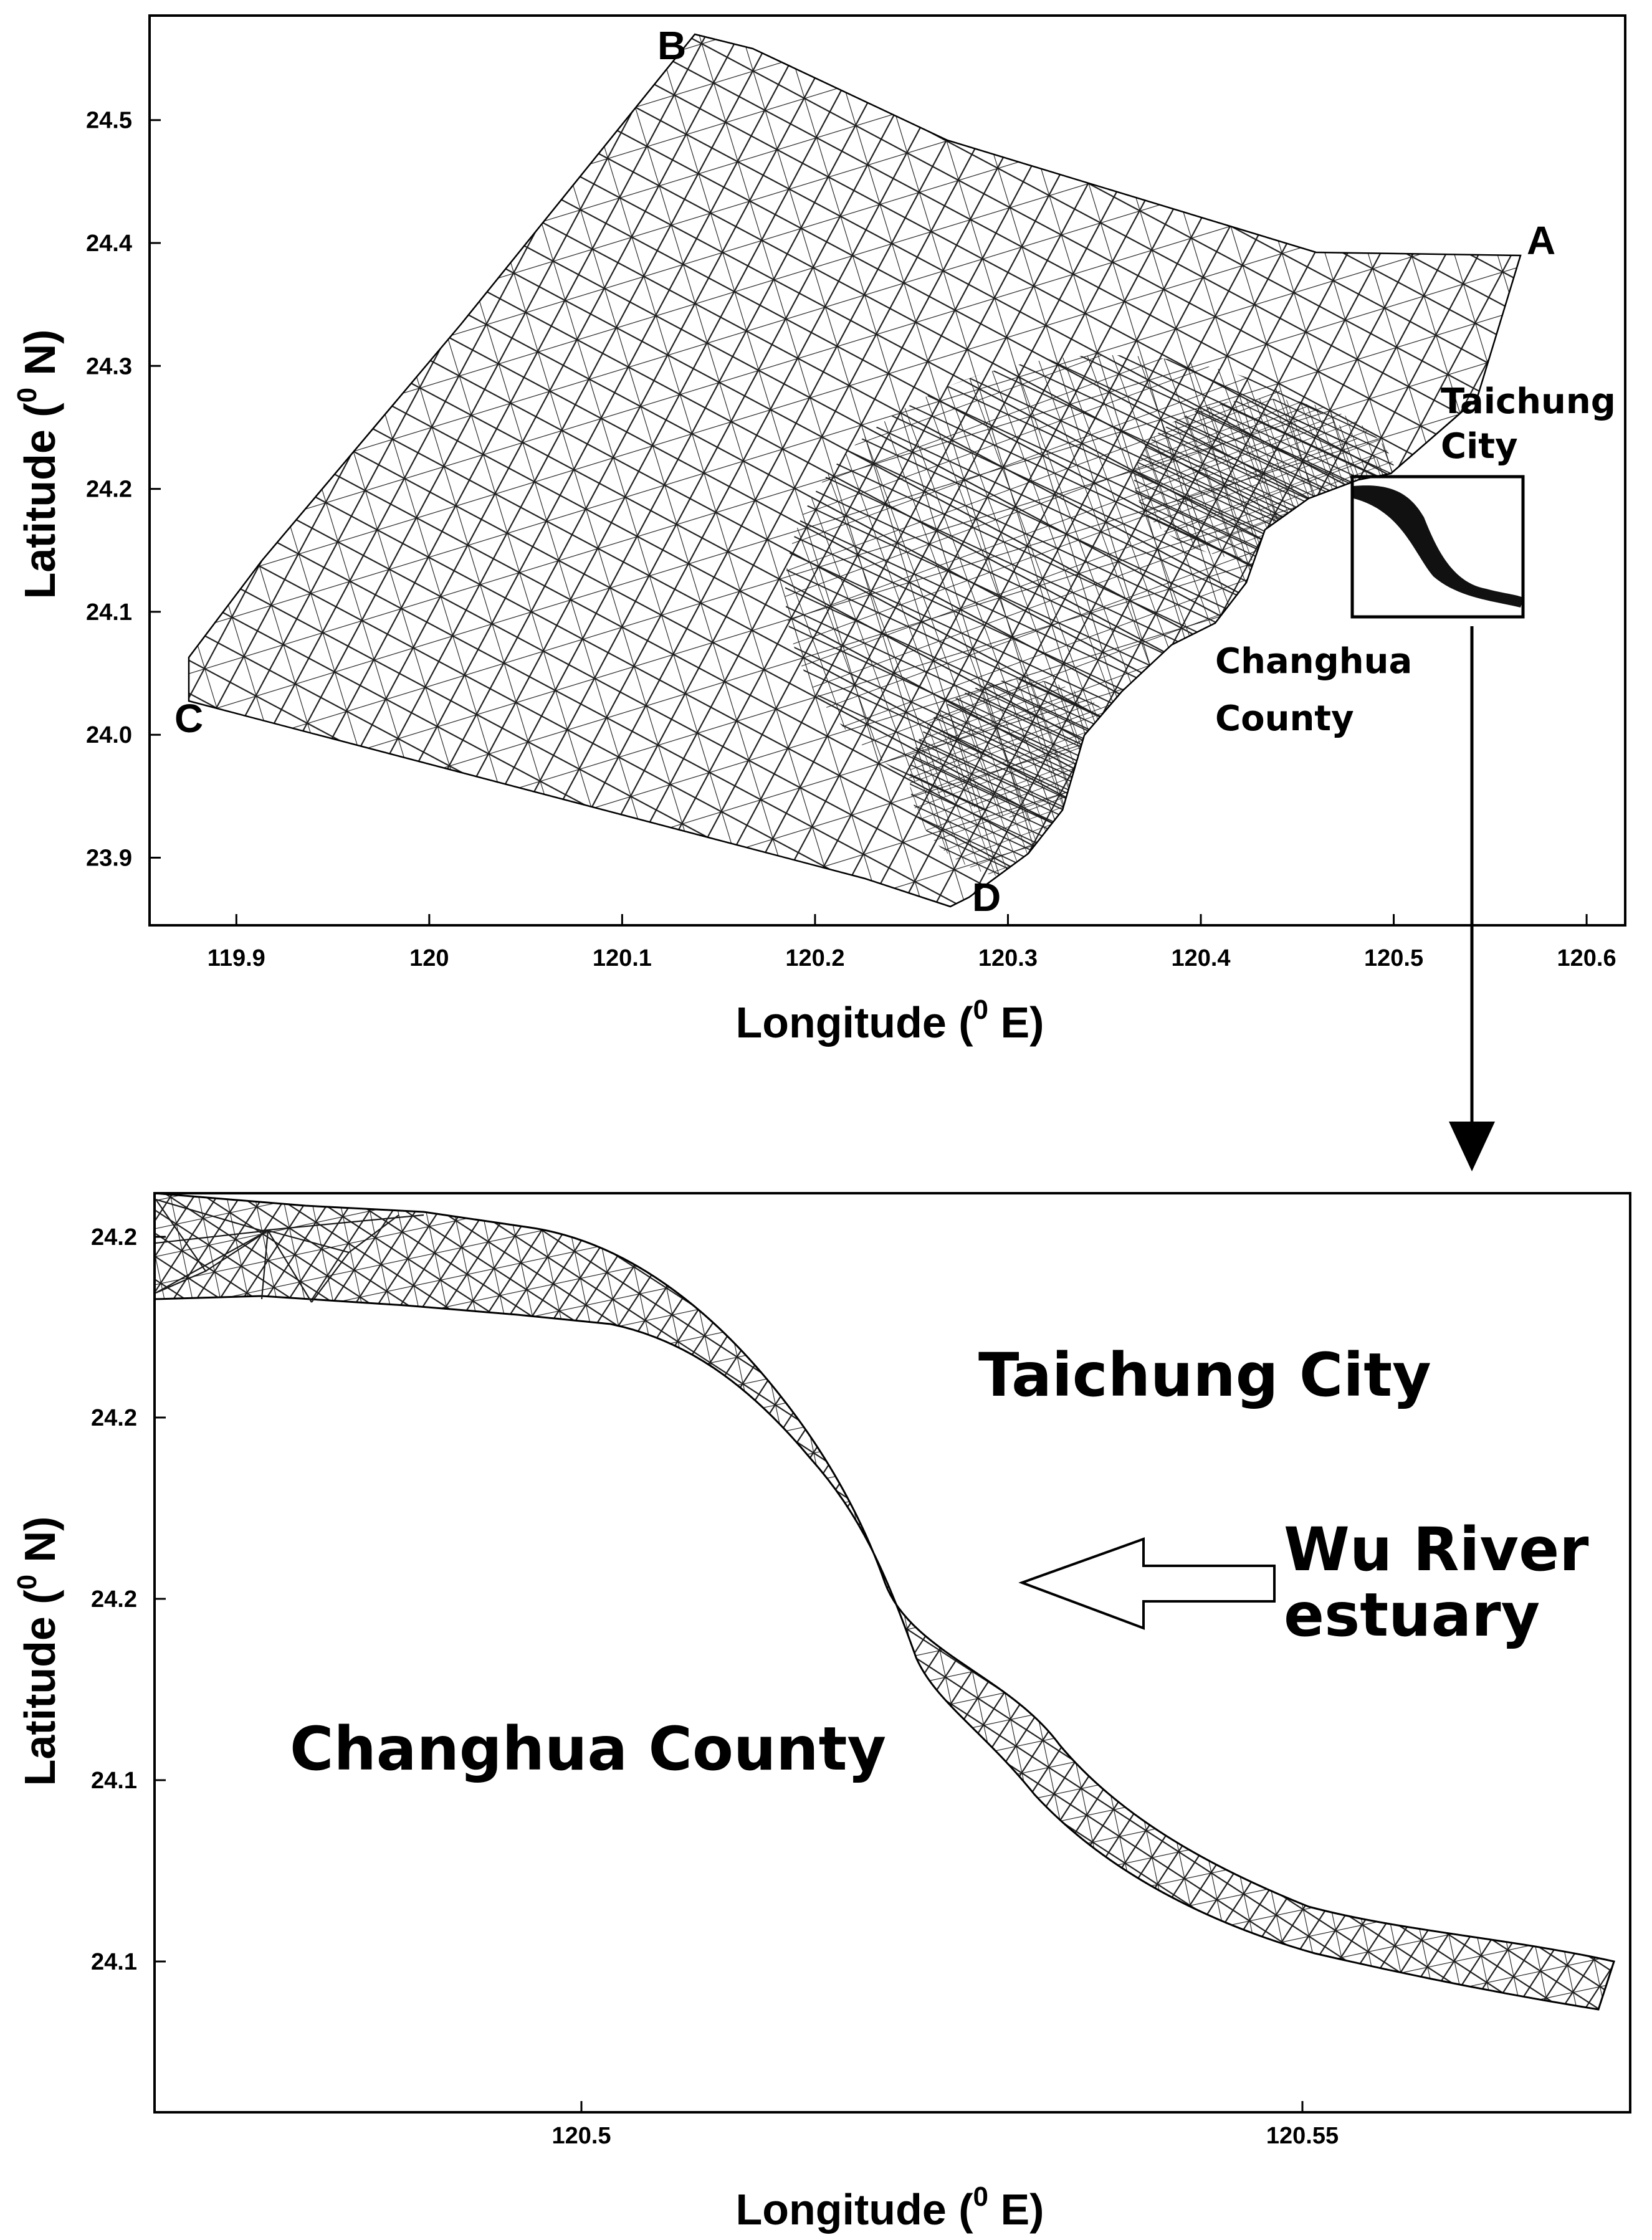 This screenshot has height=2240, width=1652. I want to click on corner-label-a: A, so click(1541, 240).